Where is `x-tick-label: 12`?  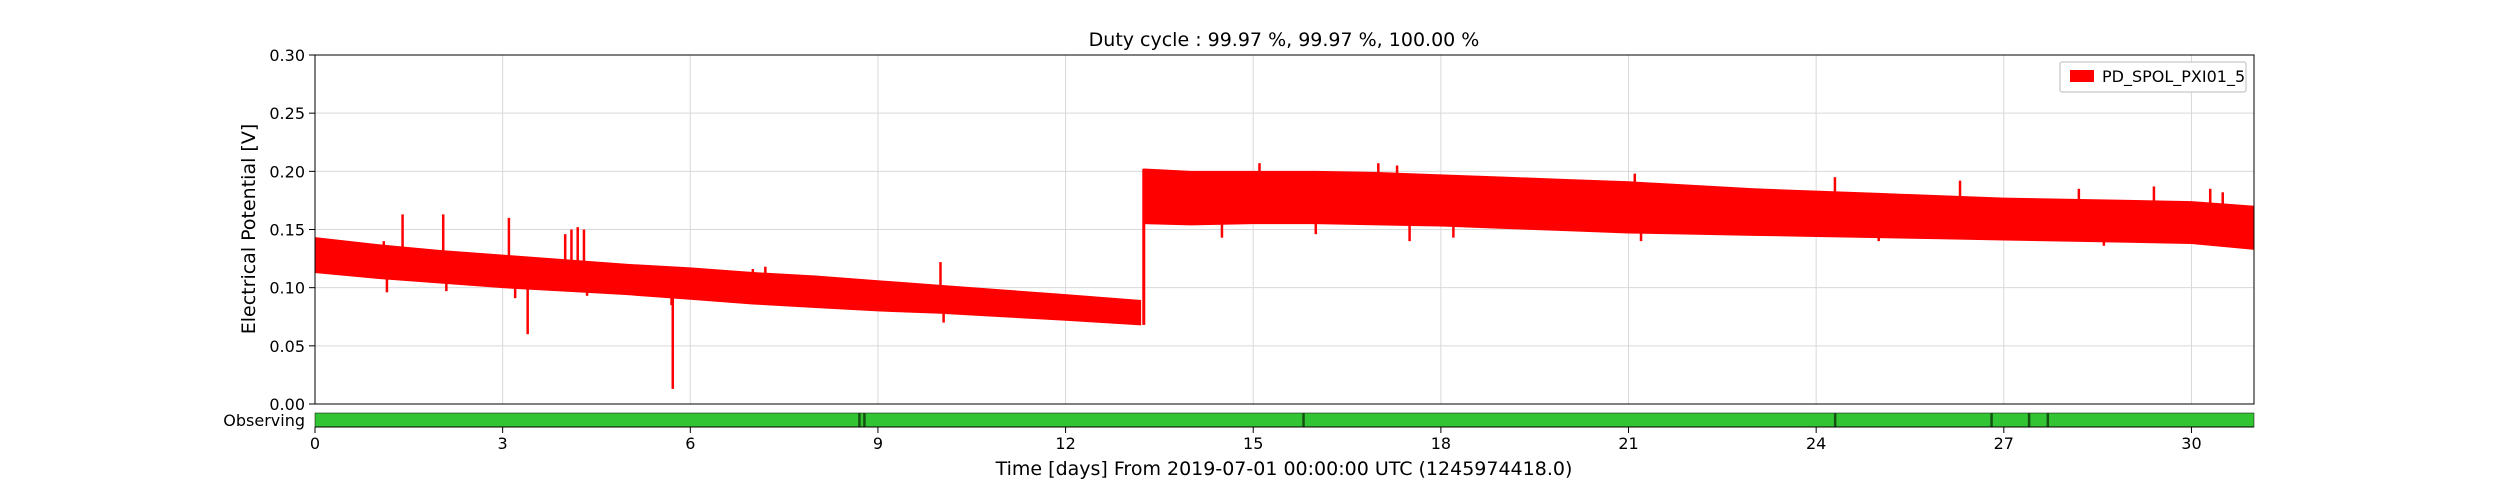
x-tick-label: 12 is located at coordinates (1065, 443).